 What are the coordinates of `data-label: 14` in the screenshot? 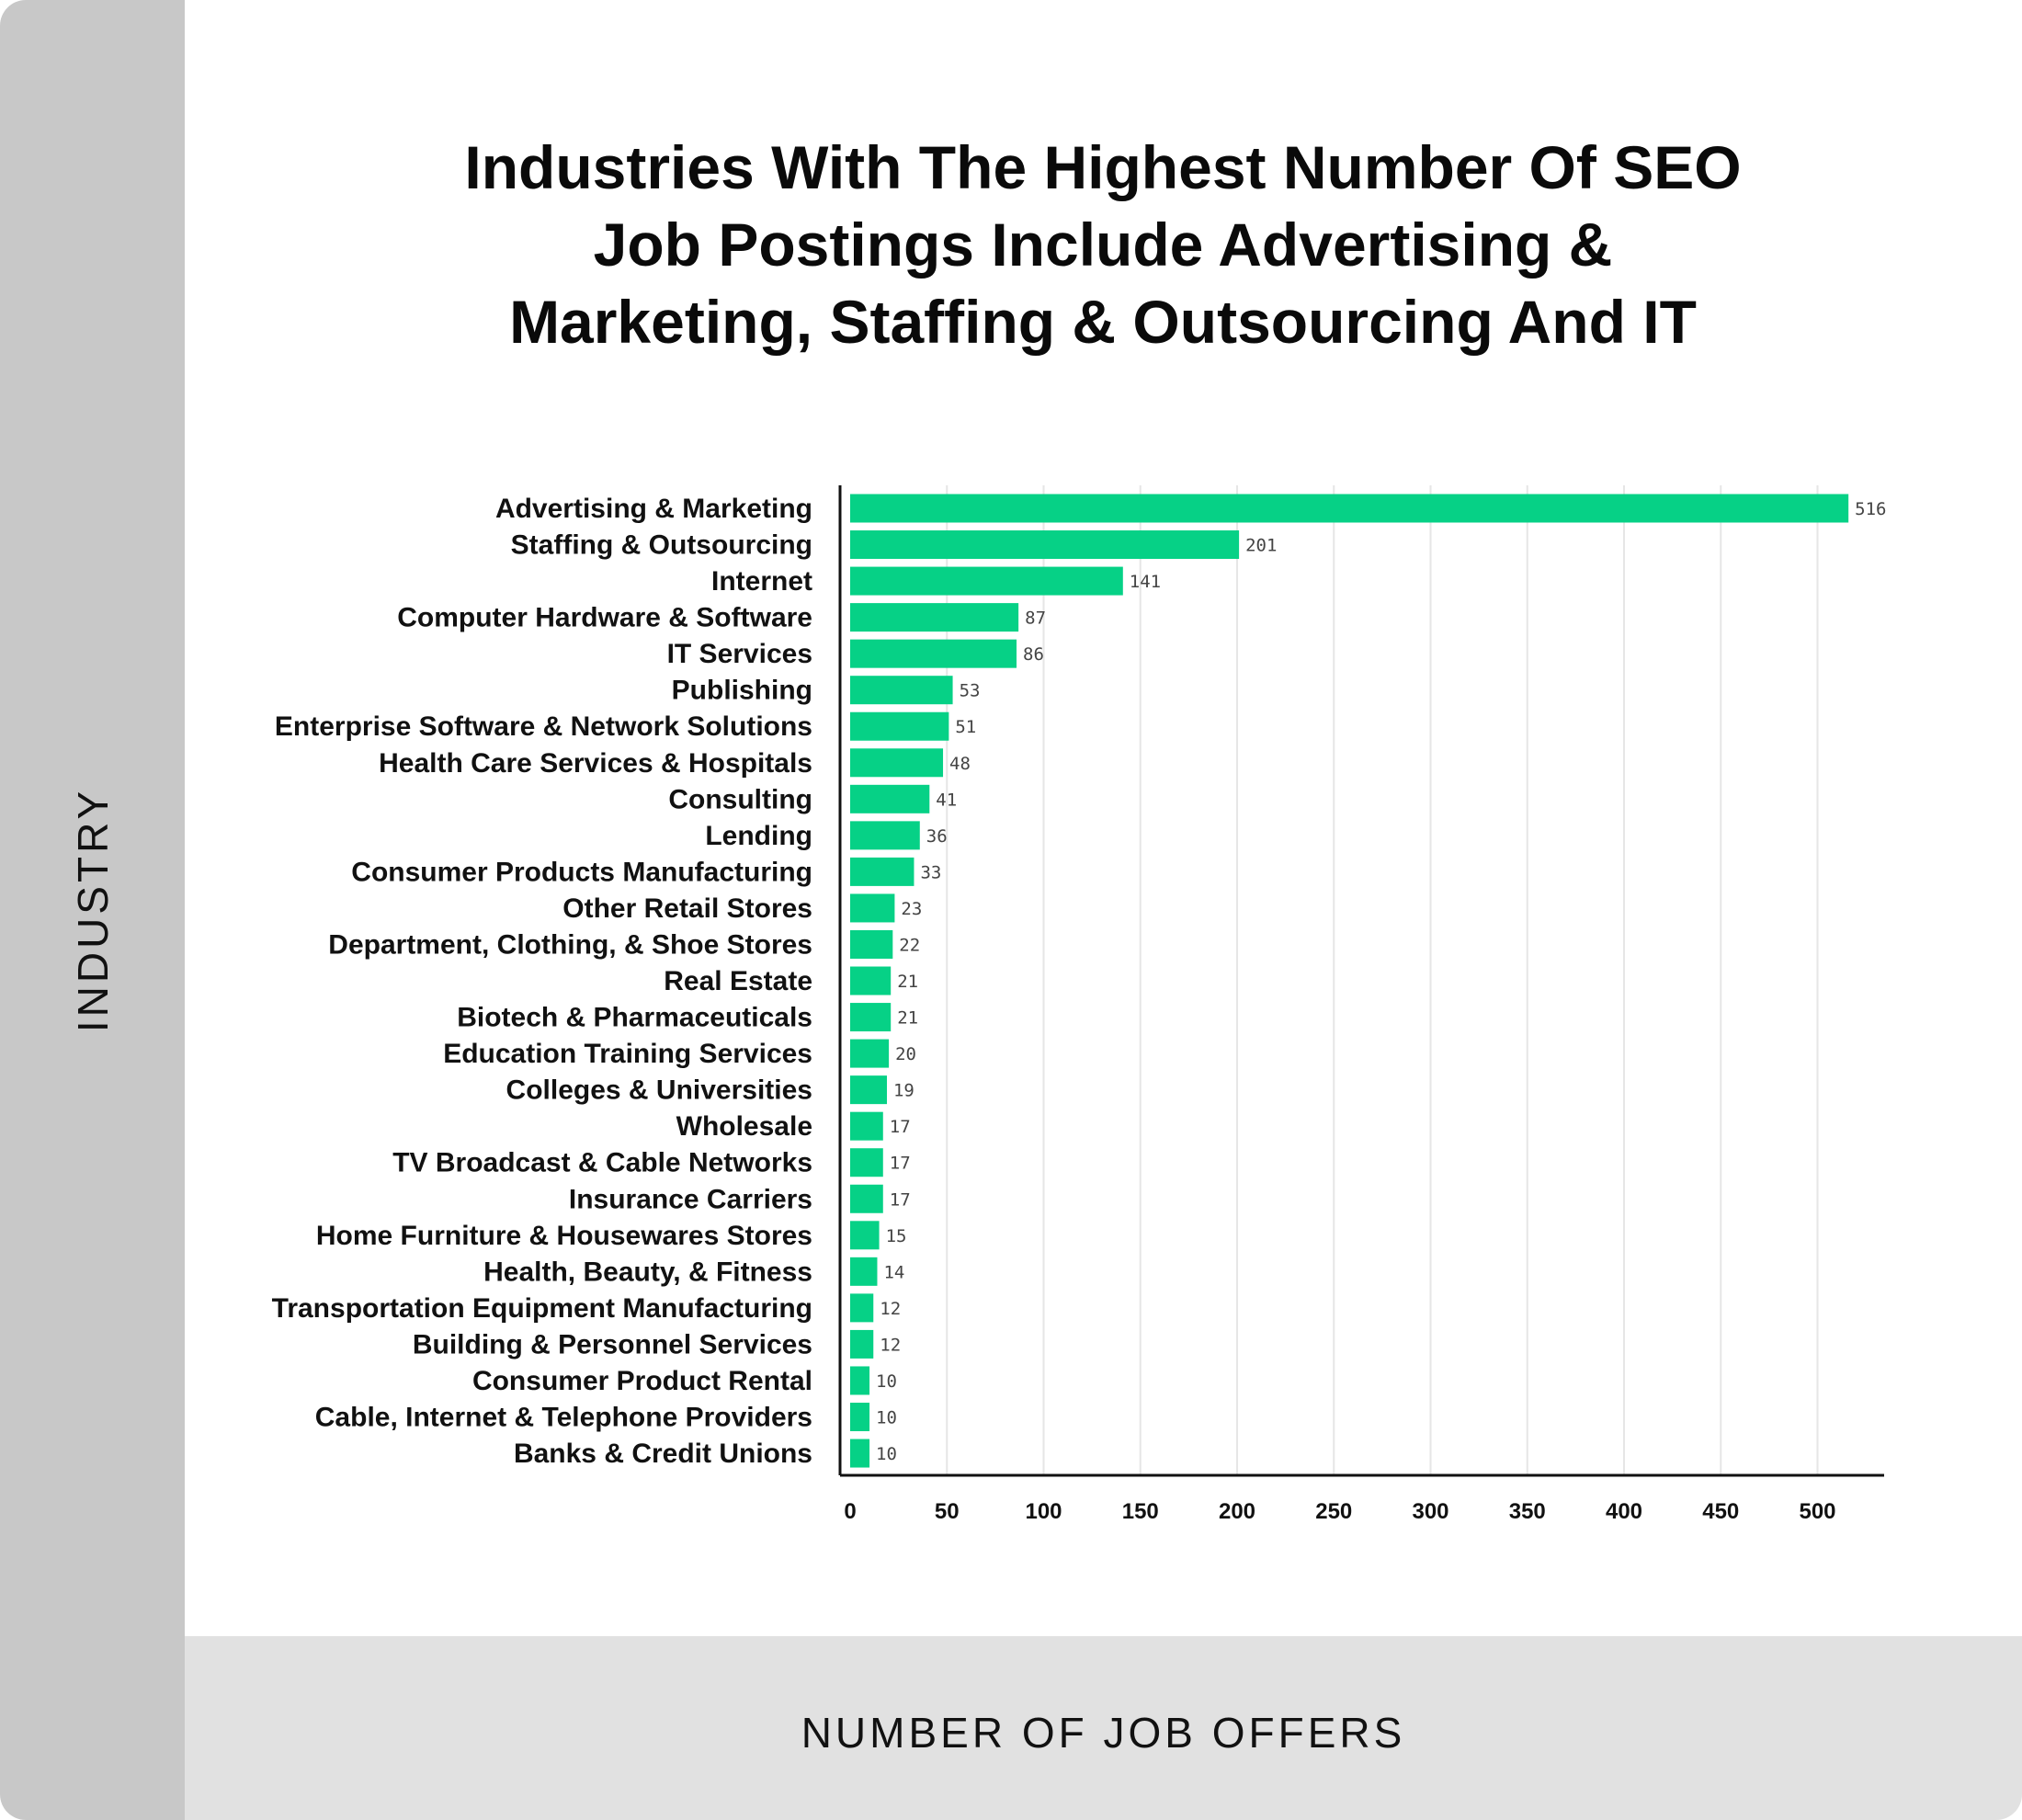 It's located at (893, 1272).